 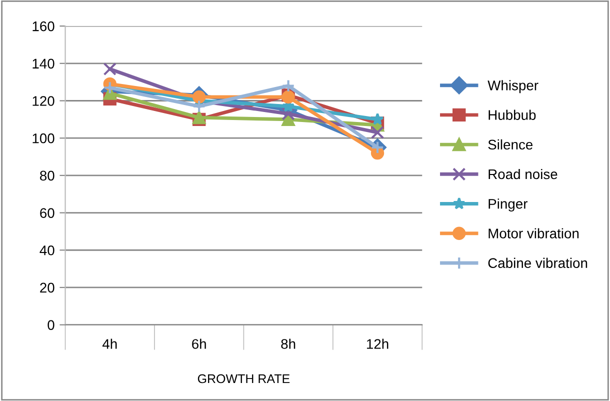 I want to click on y-tick-label: 0, so click(x=51, y=325).